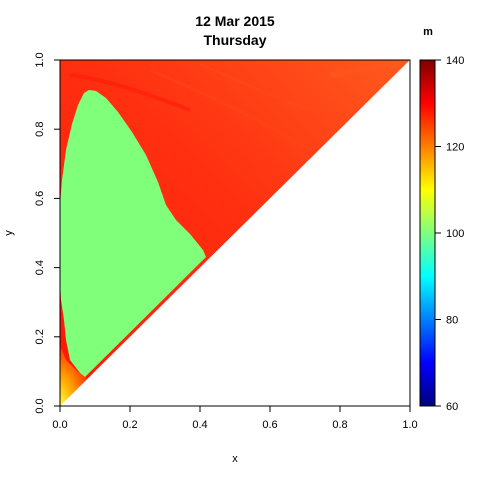 This screenshot has width=480, height=485. Describe the element at coordinates (75, 375) in the screenshot. I see `heatmap-region-corner` at that location.